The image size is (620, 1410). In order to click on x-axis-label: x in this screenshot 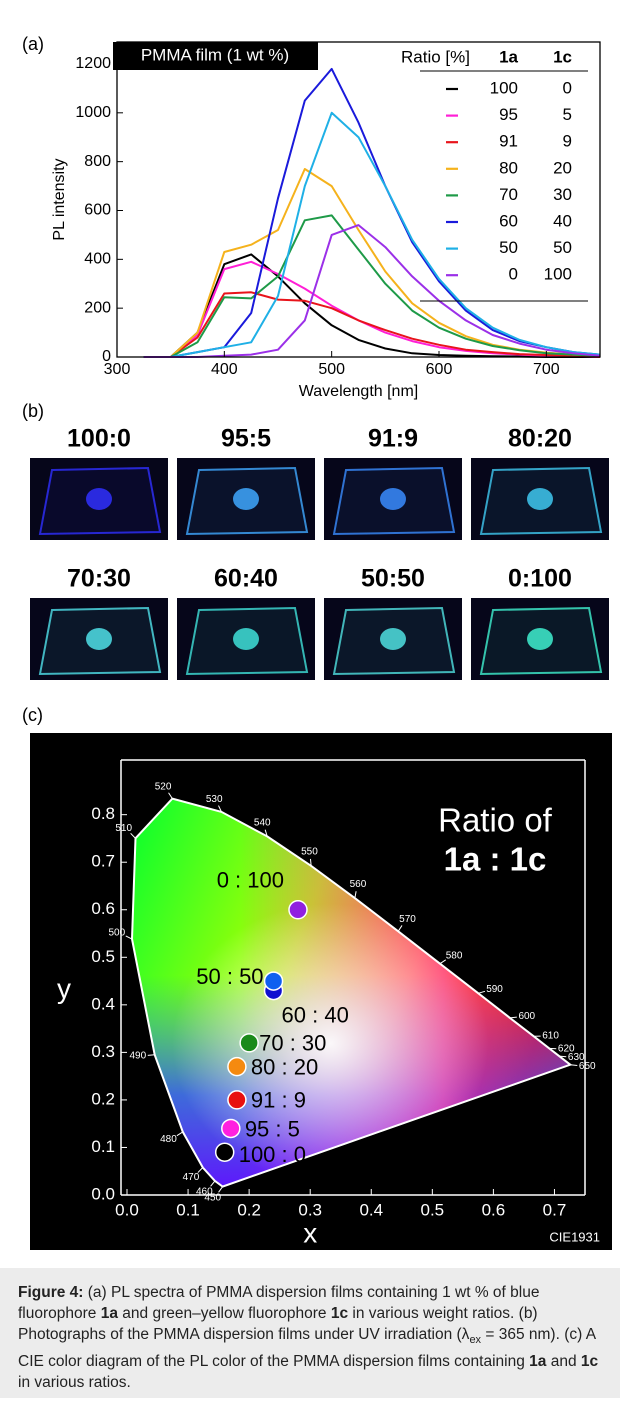, I will do `click(310, 1232)`.